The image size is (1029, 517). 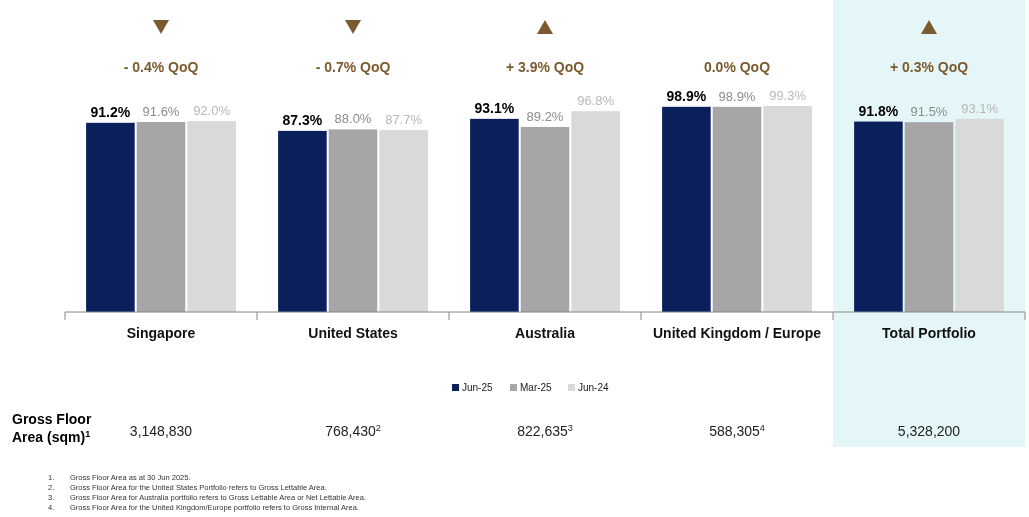 What do you see at coordinates (212, 111) in the screenshot?
I see `data-label: 92.0%` at bounding box center [212, 111].